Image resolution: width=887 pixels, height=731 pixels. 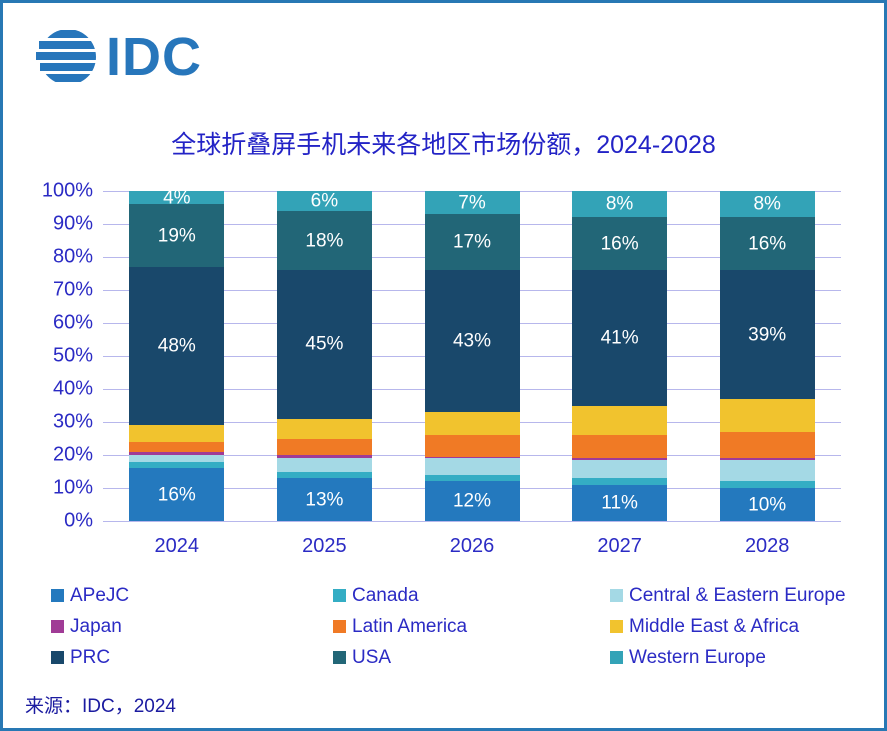 I want to click on segment-value-label: 48%, so click(x=176, y=346).